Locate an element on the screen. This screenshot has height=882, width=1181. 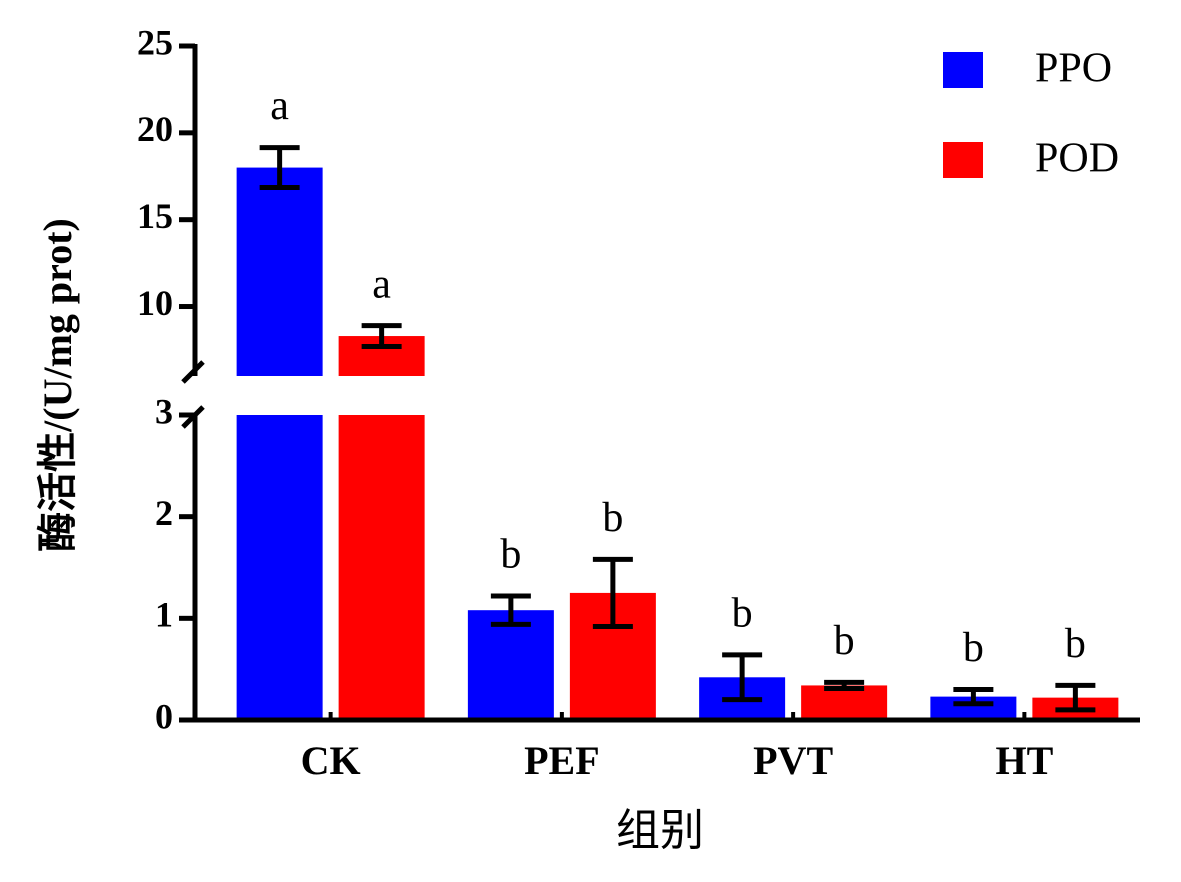
y-tick-label: 20 is located at coordinates (155, 129).